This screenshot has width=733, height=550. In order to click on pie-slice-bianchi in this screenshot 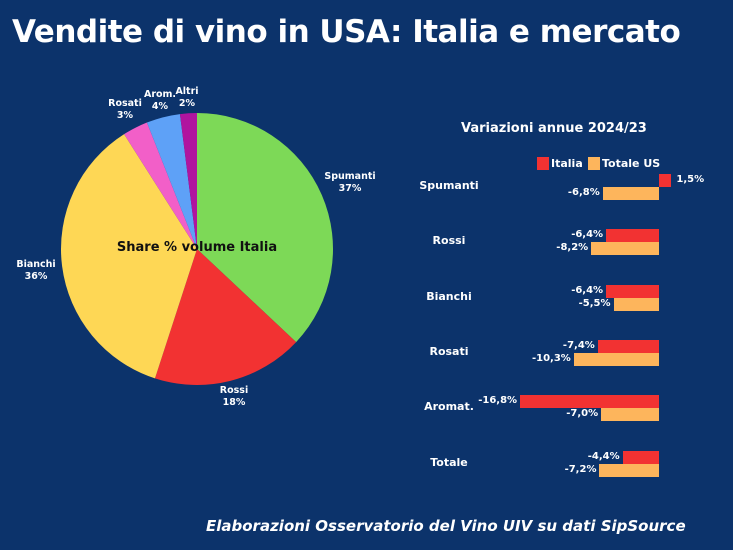, I will do `click(129, 256)`.